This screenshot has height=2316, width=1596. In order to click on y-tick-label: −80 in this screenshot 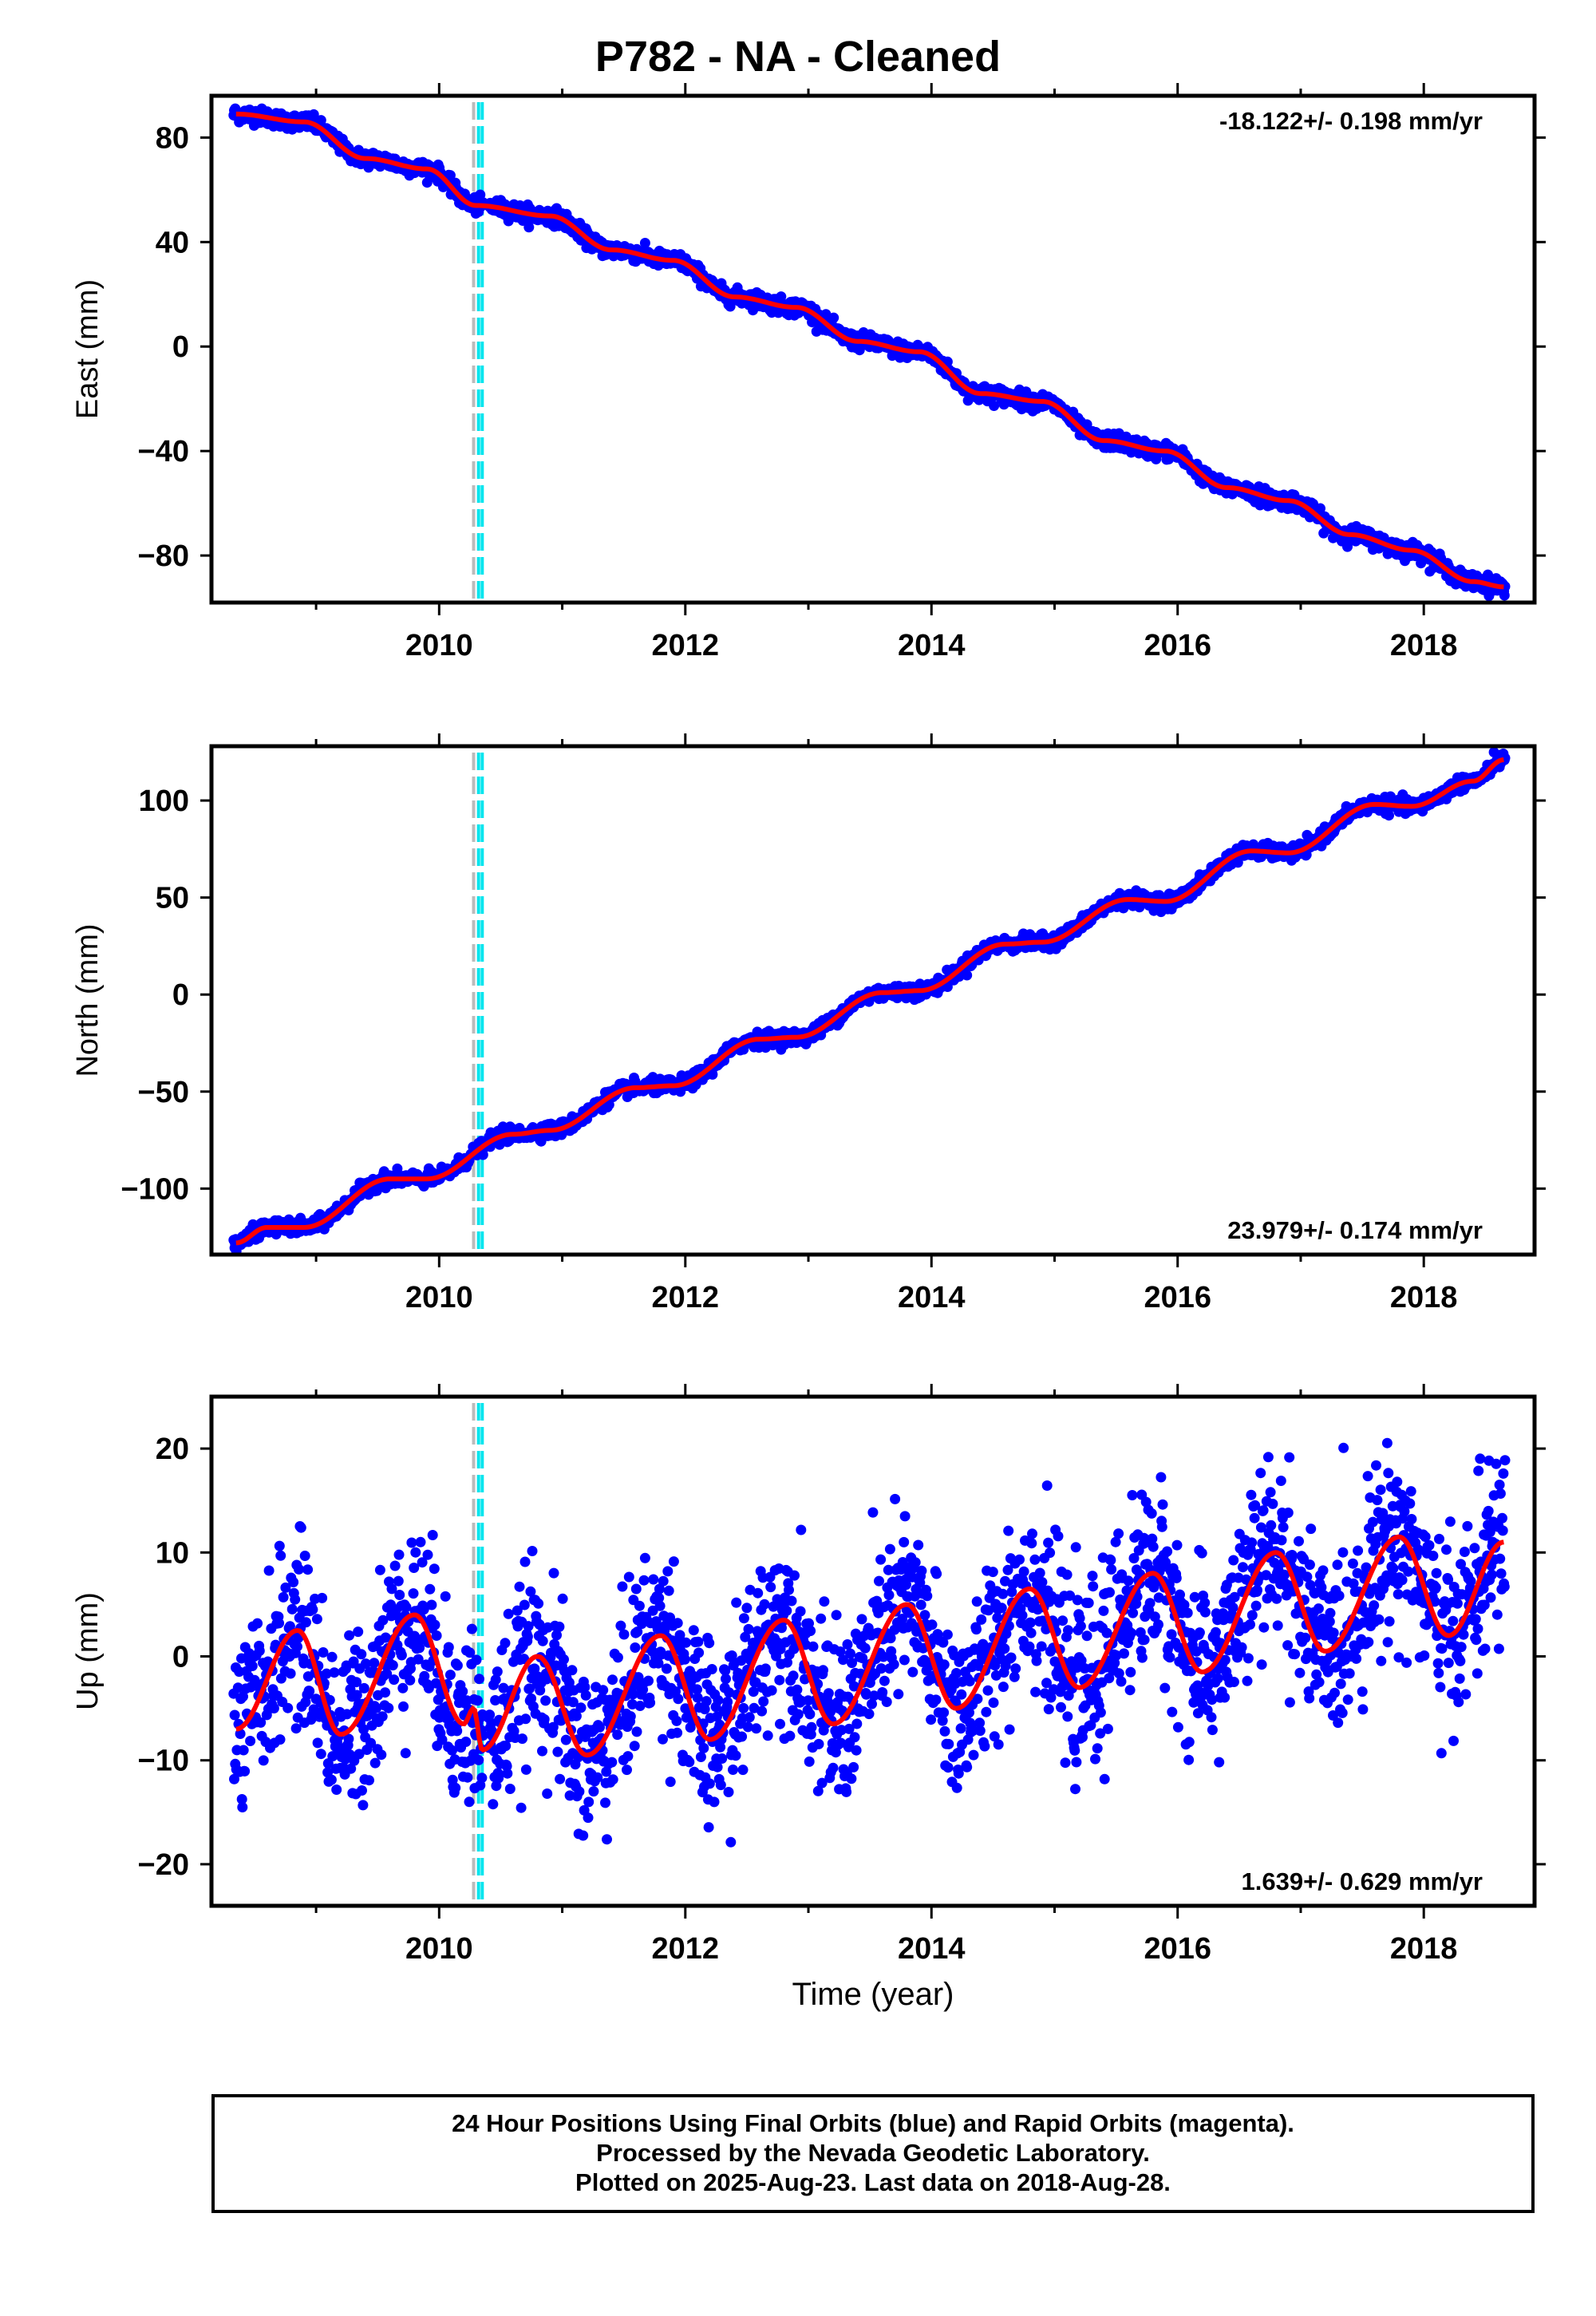, I will do `click(163, 556)`.